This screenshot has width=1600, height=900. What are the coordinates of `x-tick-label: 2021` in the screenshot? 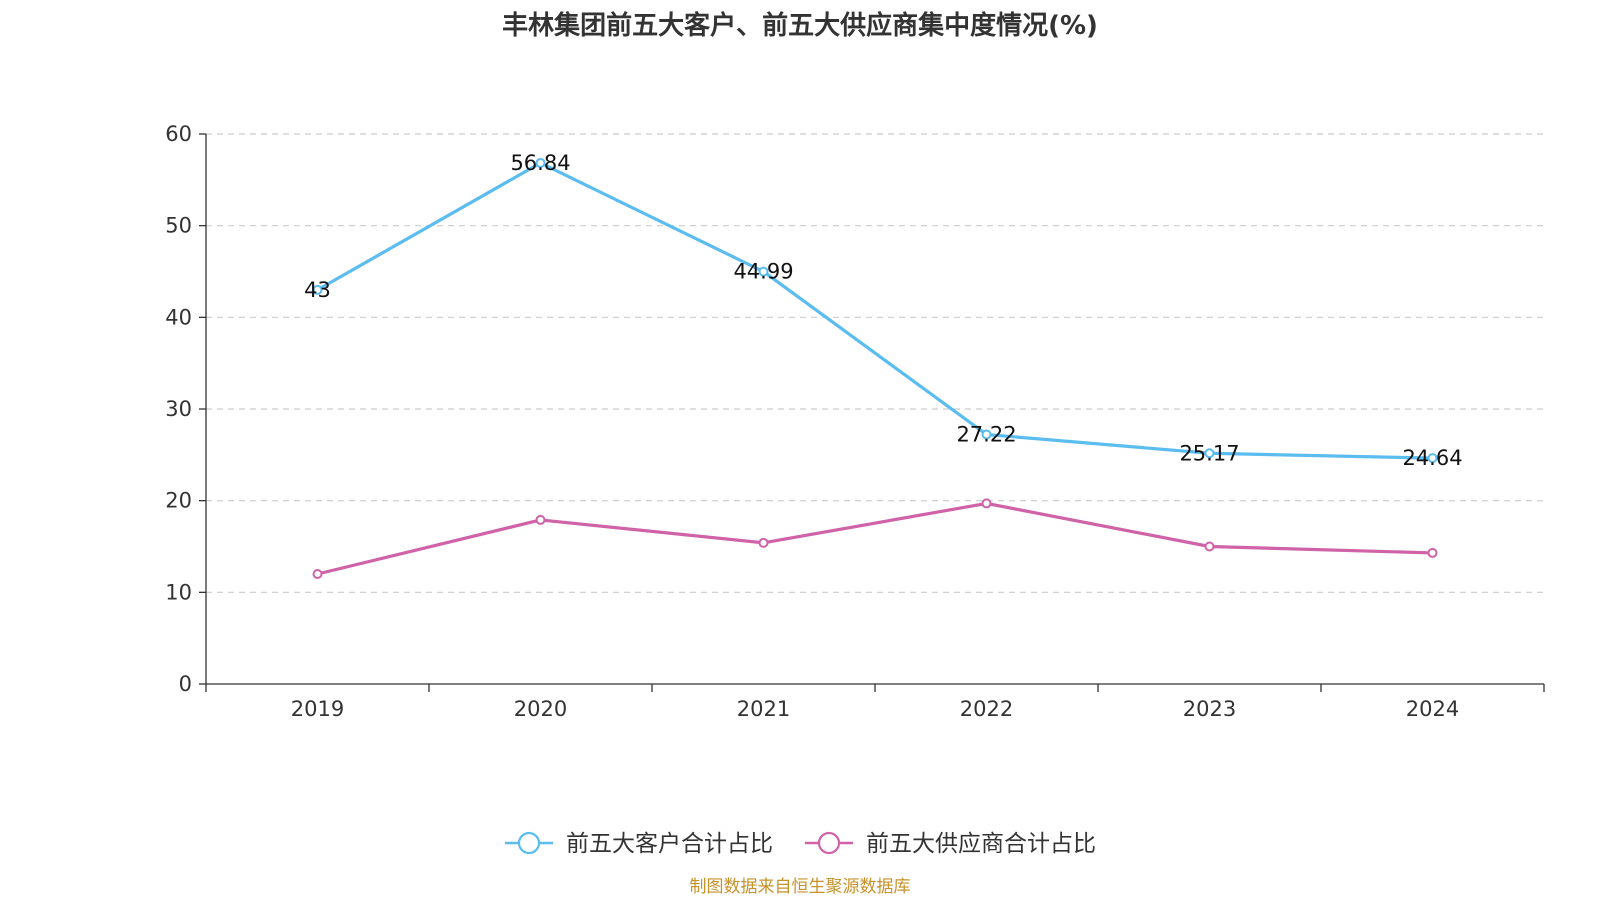 It's located at (763, 709).